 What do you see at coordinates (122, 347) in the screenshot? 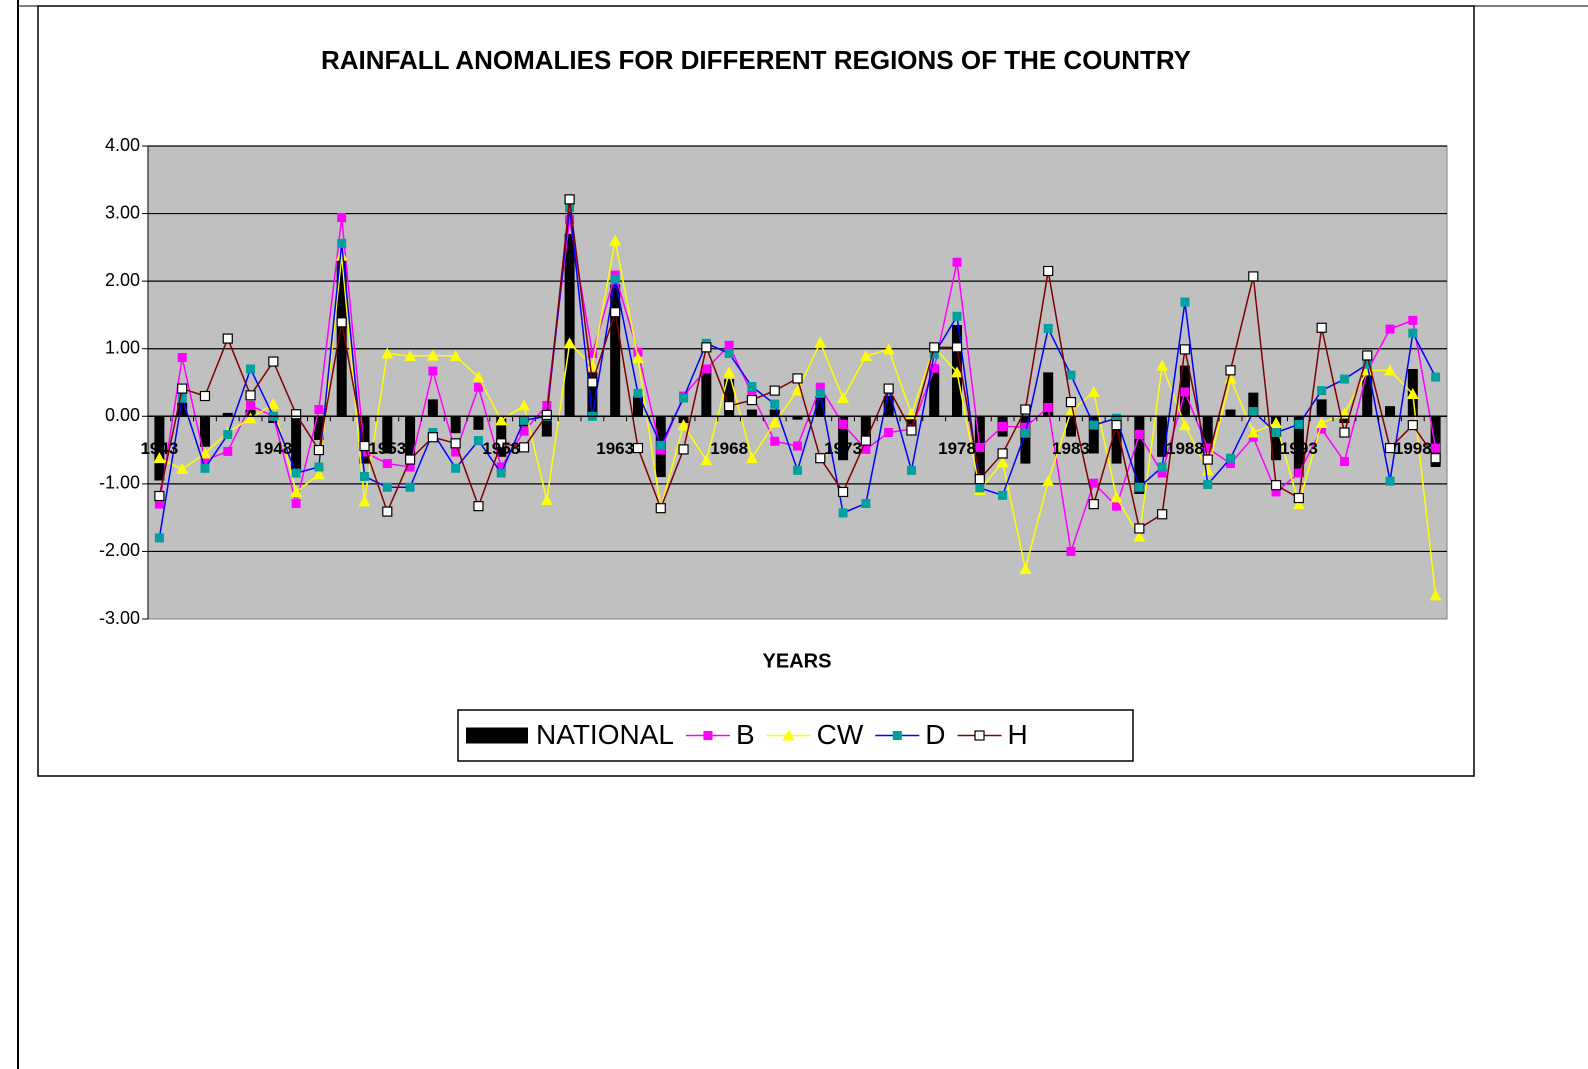
I see `y-tick-label: 1.00` at bounding box center [122, 347].